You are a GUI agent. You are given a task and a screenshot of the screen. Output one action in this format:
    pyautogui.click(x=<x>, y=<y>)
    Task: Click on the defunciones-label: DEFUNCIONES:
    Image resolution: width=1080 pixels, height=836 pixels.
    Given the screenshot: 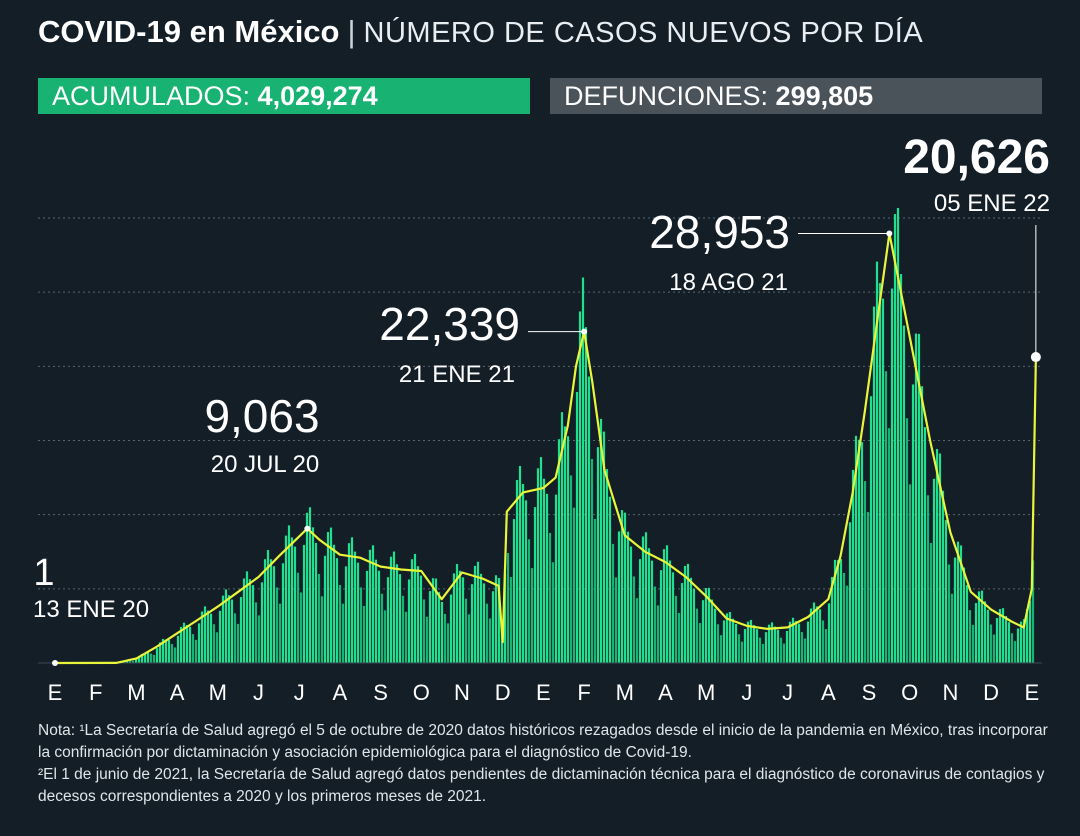 What is the action you would take?
    pyautogui.click(x=666, y=96)
    